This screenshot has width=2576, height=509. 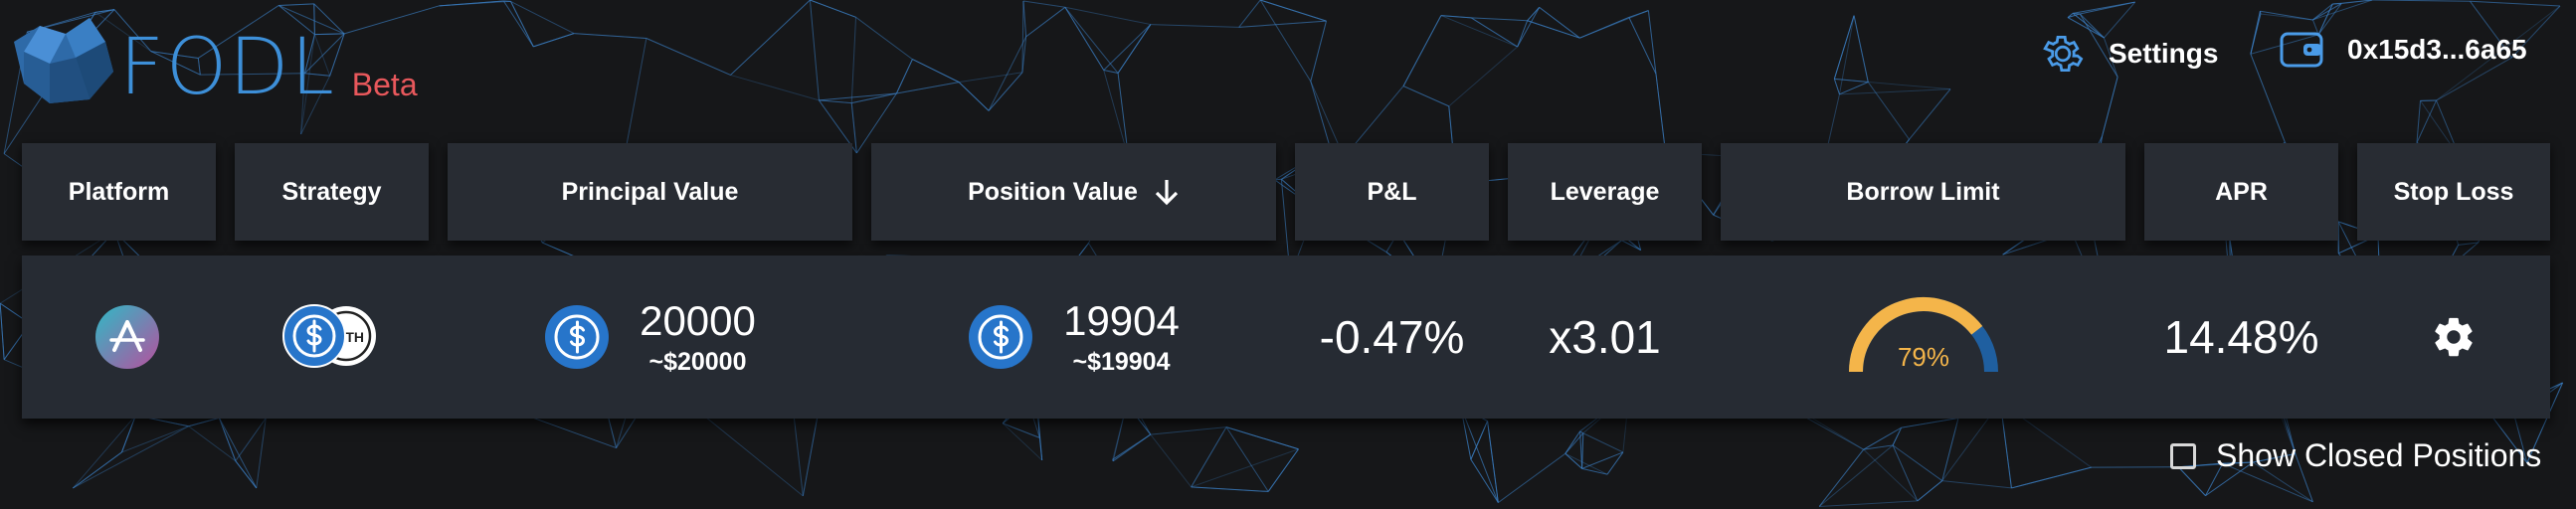 What do you see at coordinates (2183, 455) in the screenshot?
I see `show-closed-checkbox` at bounding box center [2183, 455].